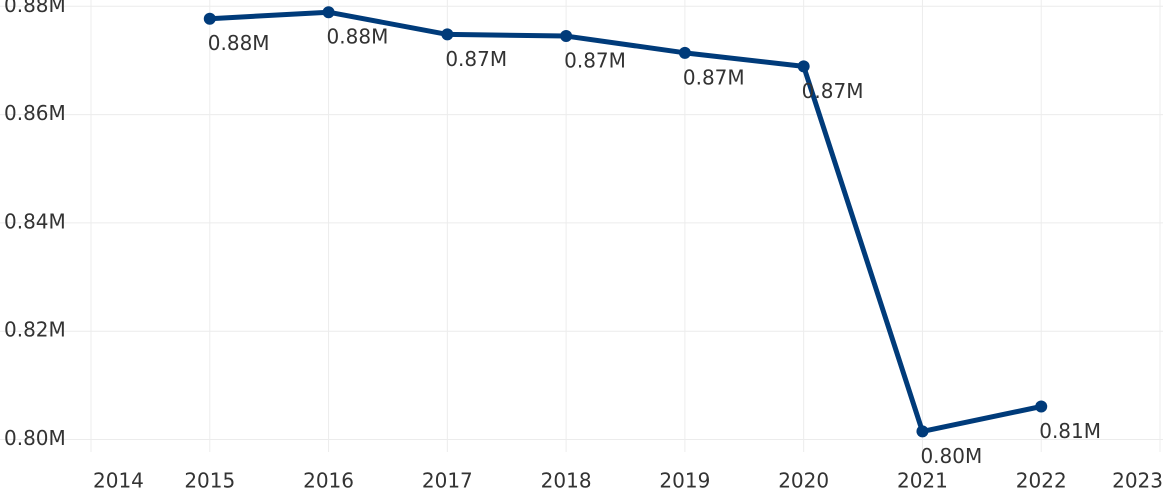  I want to click on x-tick-label: 2018, so click(566, 481).